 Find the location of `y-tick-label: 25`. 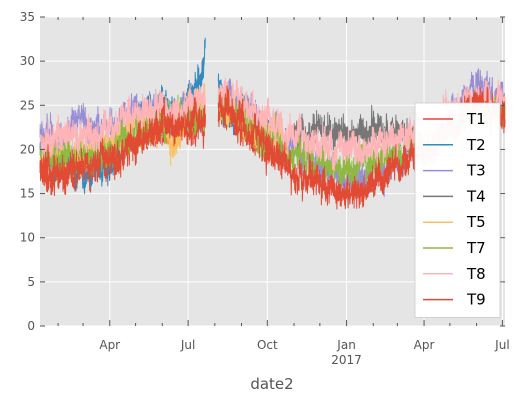

y-tick-label: 25 is located at coordinates (27, 105).